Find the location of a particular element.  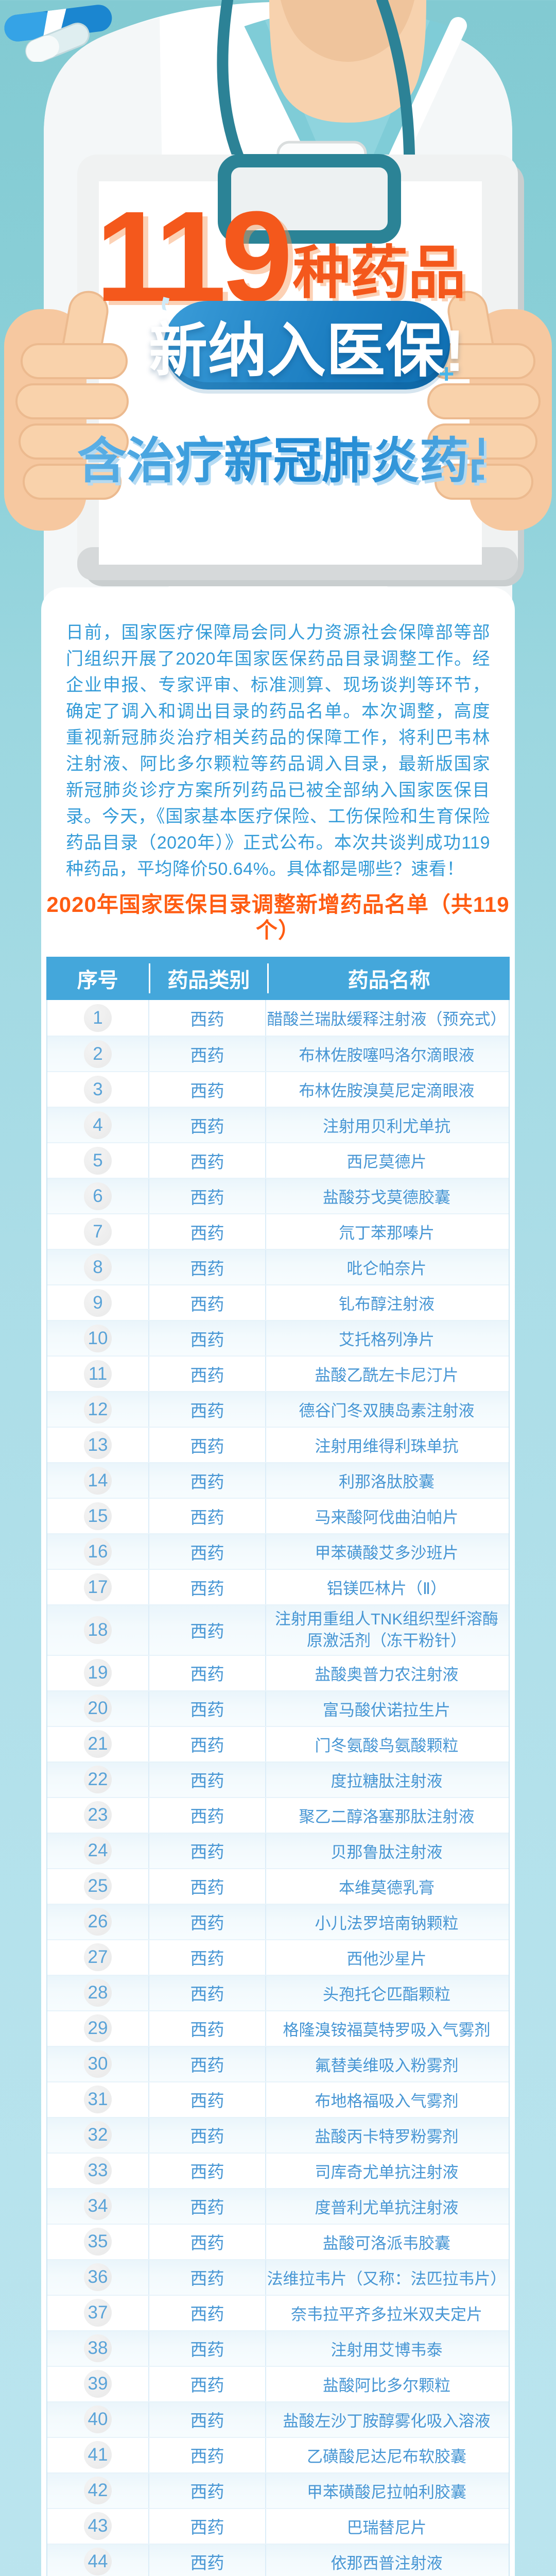

row-drug-name: 德谷门冬双胰岛素注射液 is located at coordinates (387, 1411).